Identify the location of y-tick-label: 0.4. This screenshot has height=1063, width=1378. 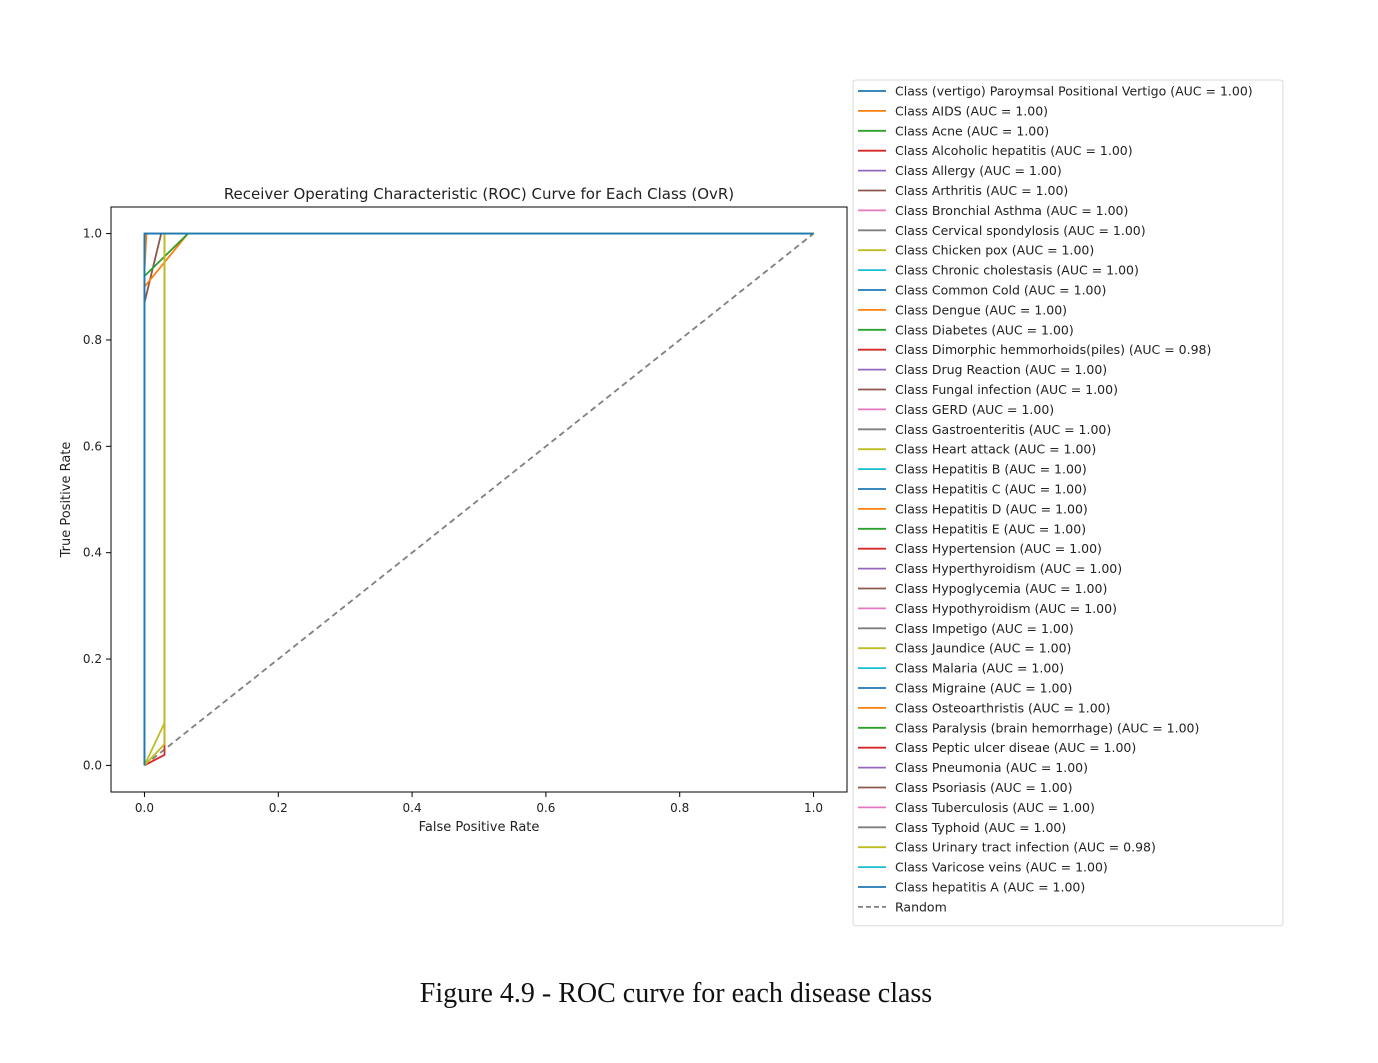
(92, 553).